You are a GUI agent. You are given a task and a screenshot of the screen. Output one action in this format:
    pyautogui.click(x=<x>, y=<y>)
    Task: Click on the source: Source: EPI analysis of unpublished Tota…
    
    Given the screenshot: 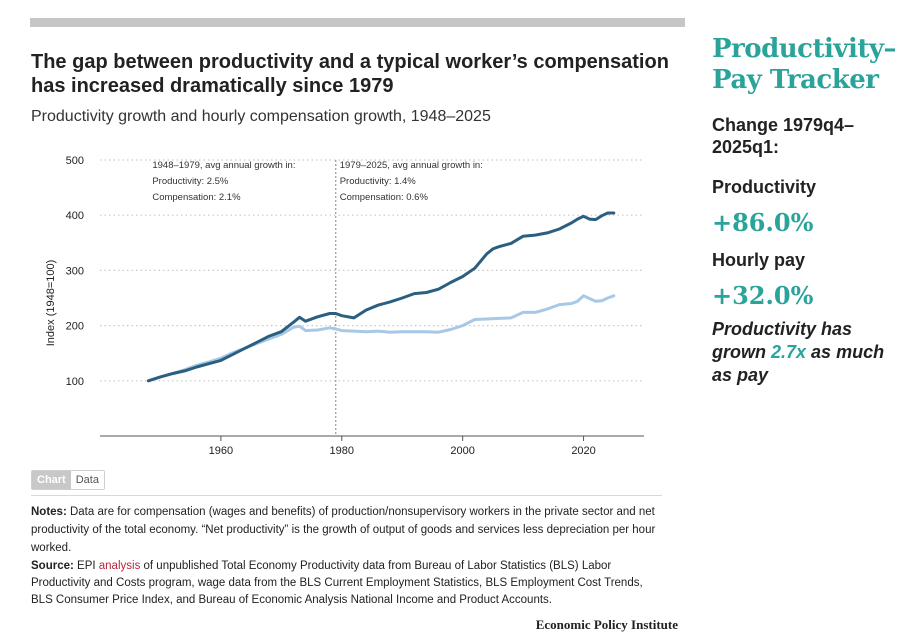 What is the action you would take?
    pyautogui.click(x=347, y=583)
    